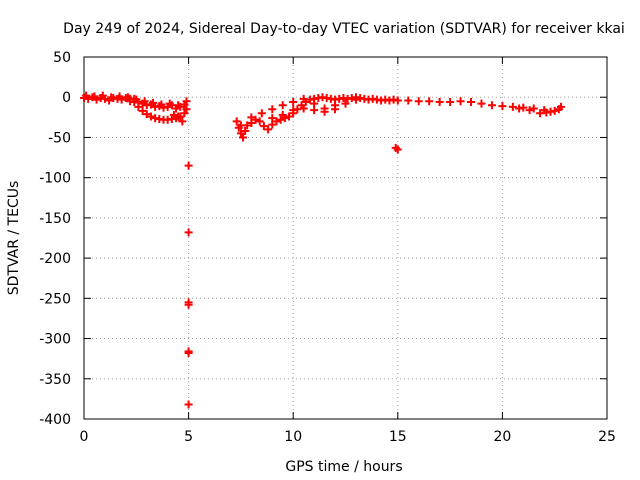 This screenshot has height=480, width=640. What do you see at coordinates (343, 467) in the screenshot?
I see `x-axis-label: GPS time / hours` at bounding box center [343, 467].